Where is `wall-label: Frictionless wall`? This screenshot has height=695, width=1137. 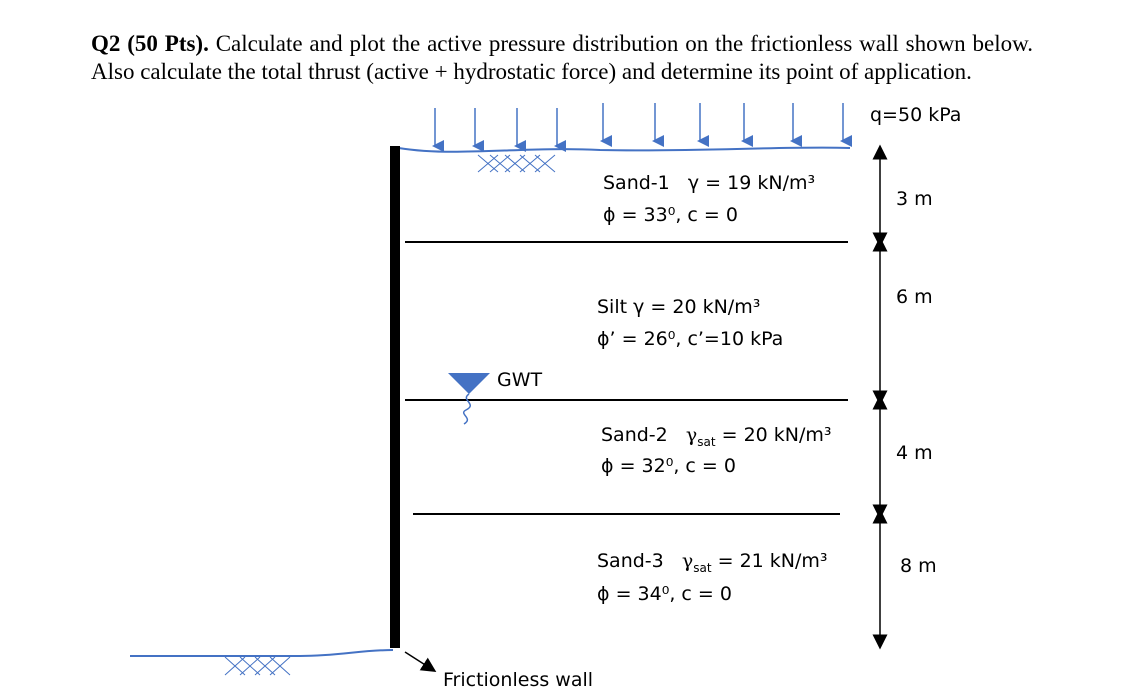 wall-label: Frictionless wall is located at coordinates (518, 680).